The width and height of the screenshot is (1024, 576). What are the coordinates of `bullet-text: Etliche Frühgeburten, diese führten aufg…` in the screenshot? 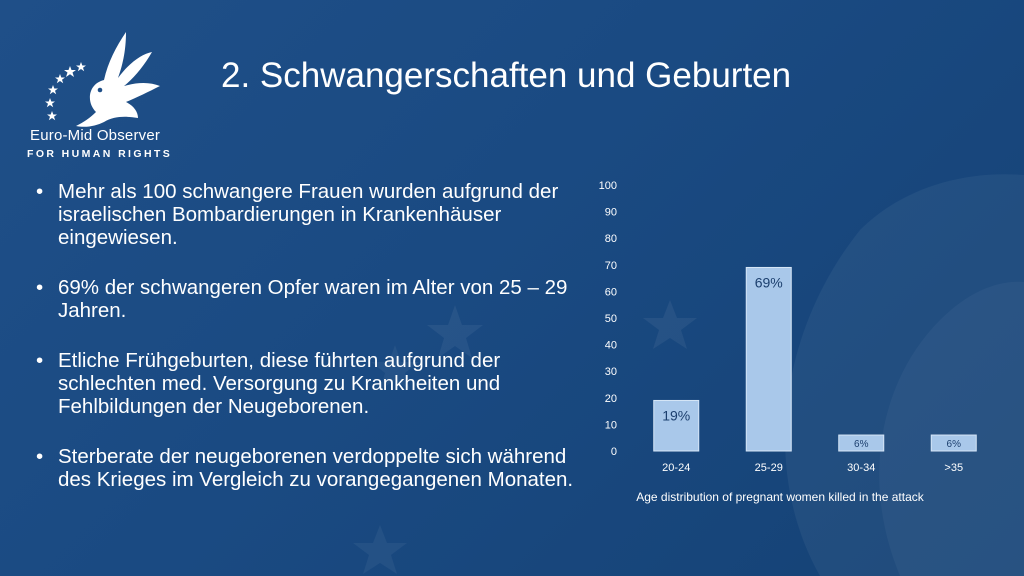 It's located at (279, 383).